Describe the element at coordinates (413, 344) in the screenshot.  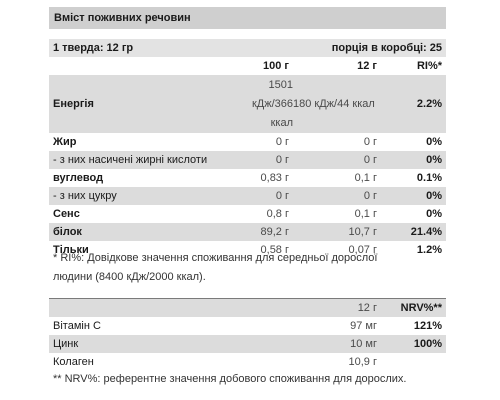
I see `vitamin-nrv: 100%` at that location.